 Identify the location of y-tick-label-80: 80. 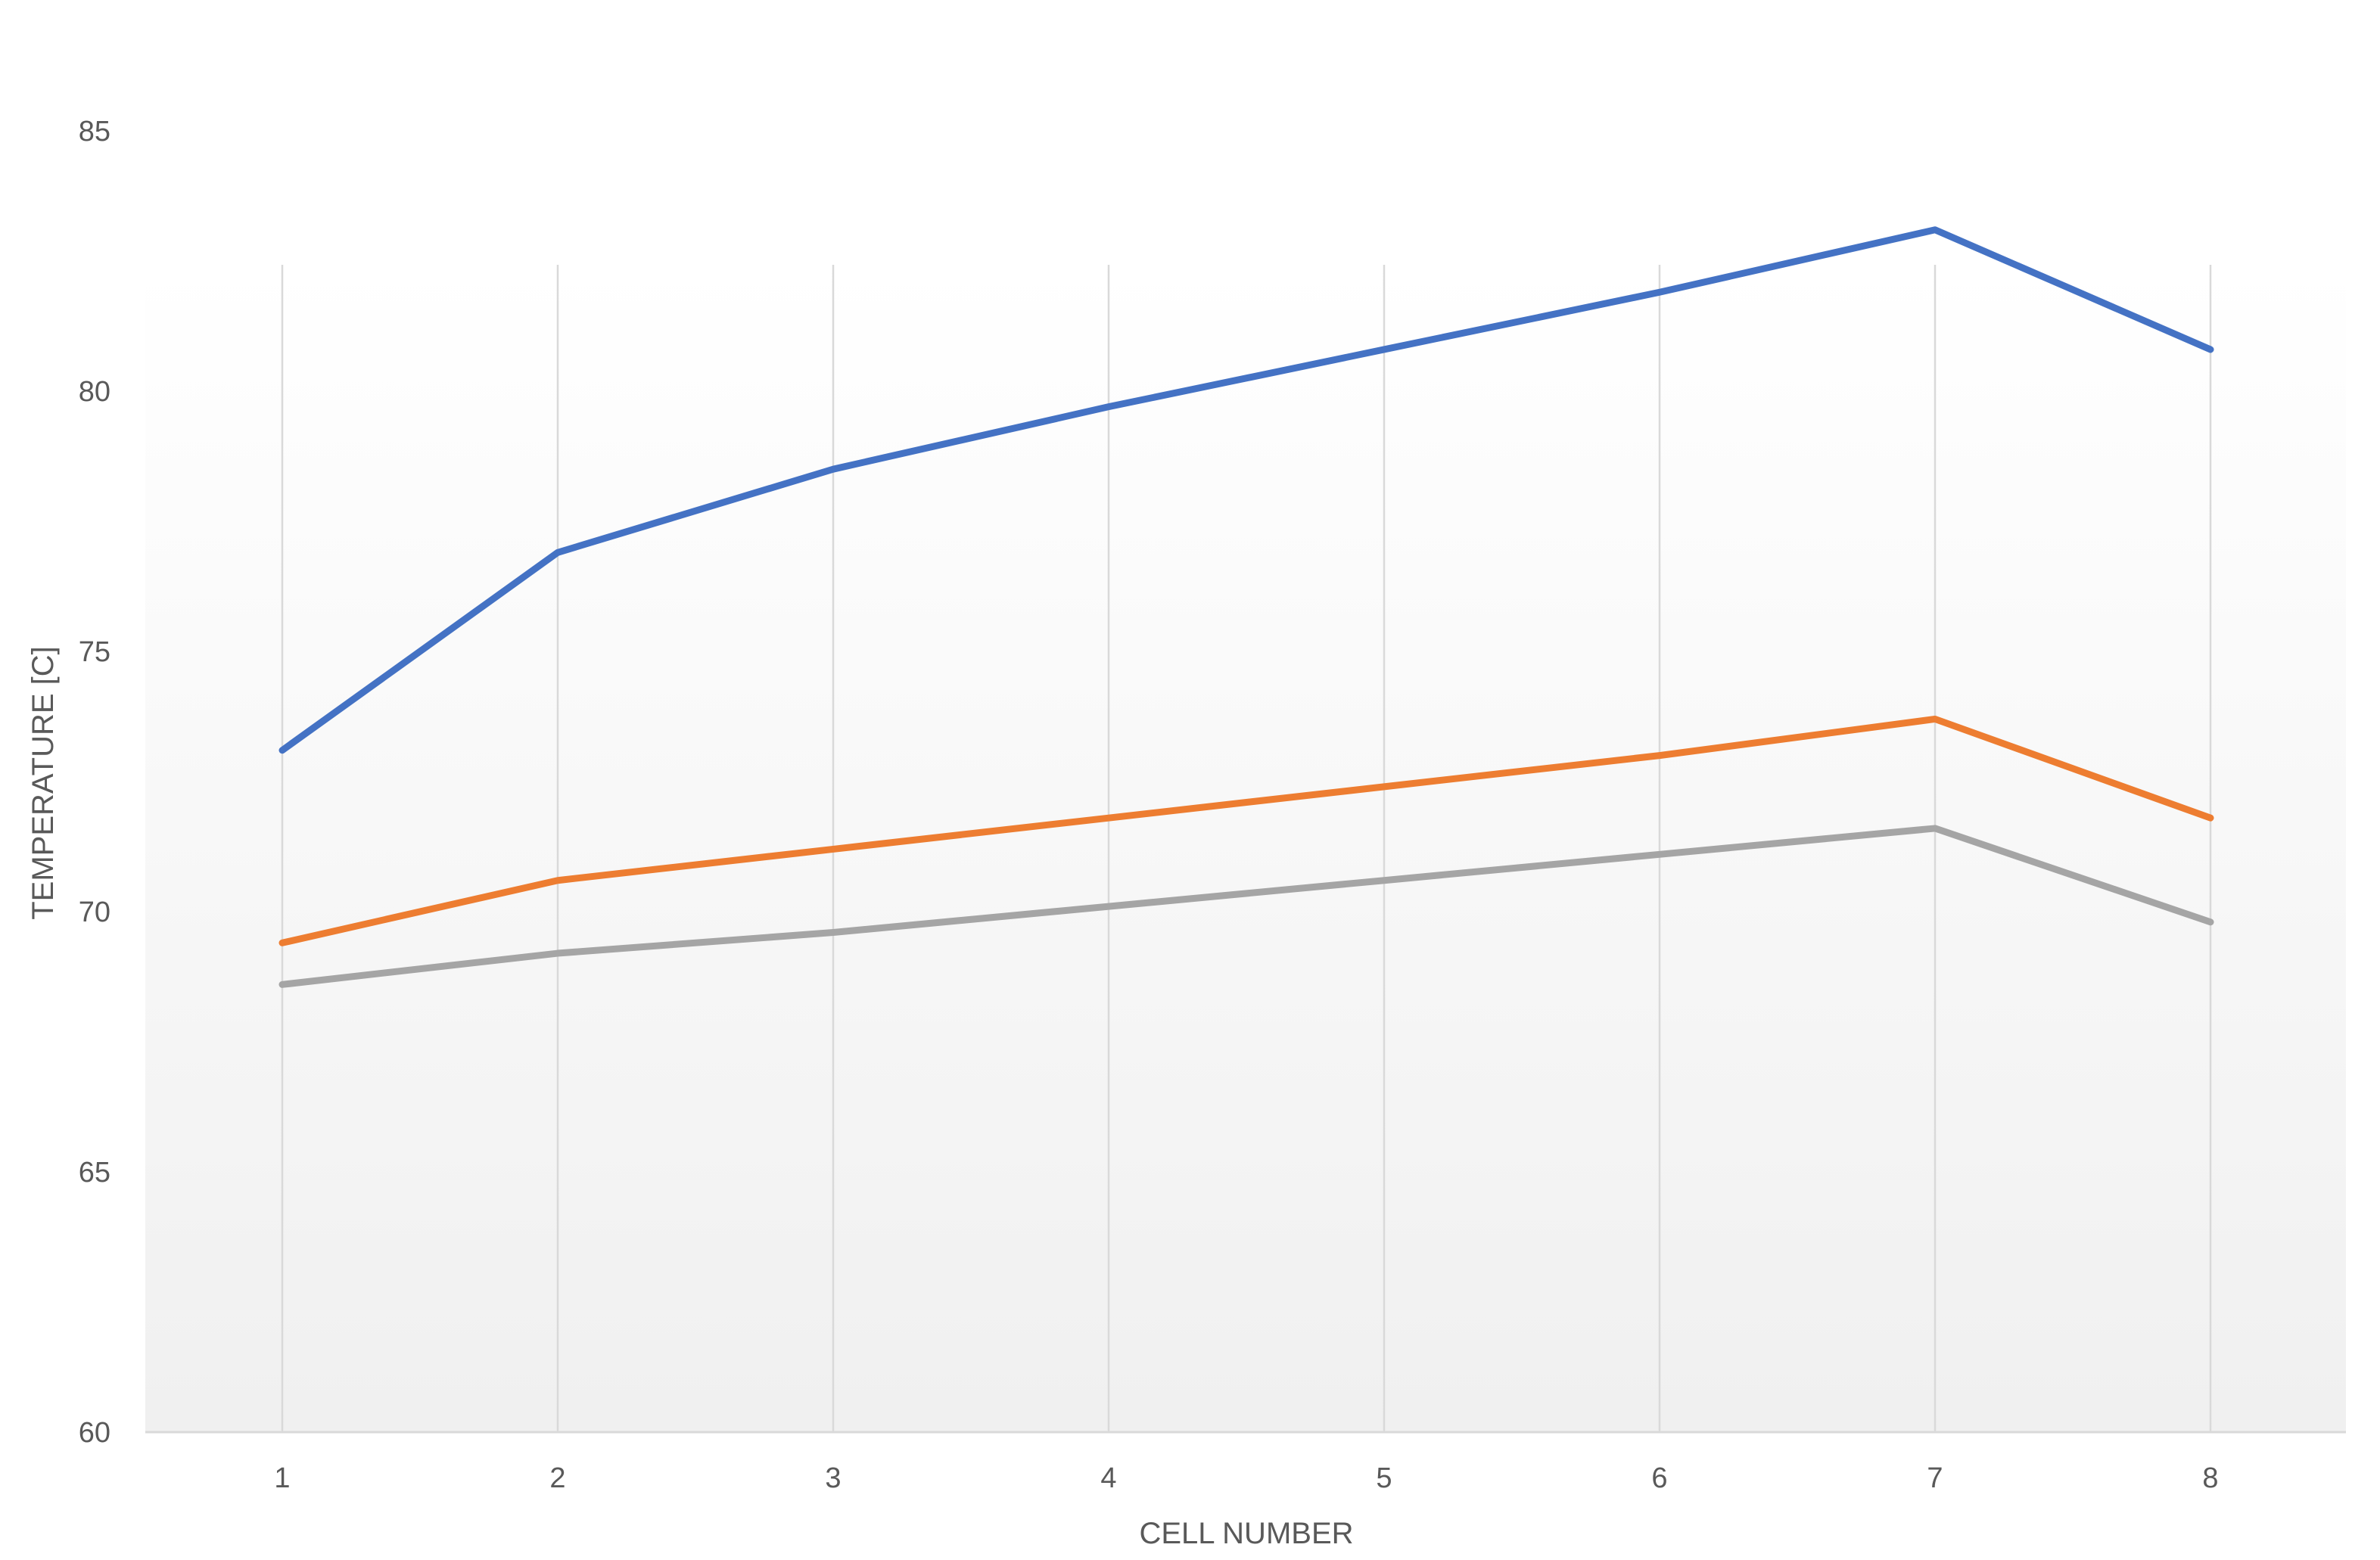
(94, 392).